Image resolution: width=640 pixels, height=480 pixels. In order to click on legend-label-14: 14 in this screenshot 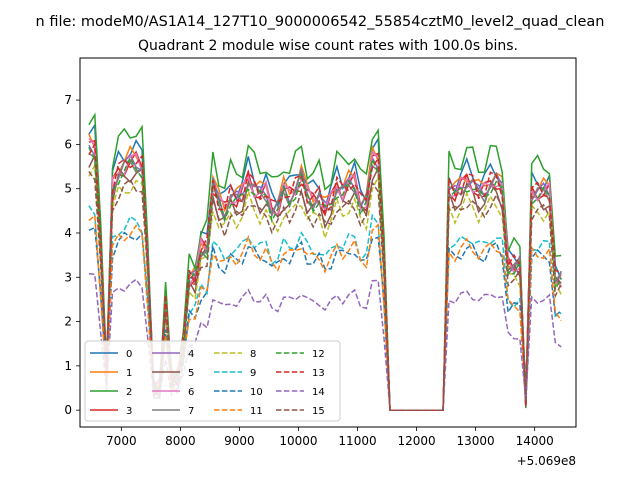, I will do `click(318, 392)`.